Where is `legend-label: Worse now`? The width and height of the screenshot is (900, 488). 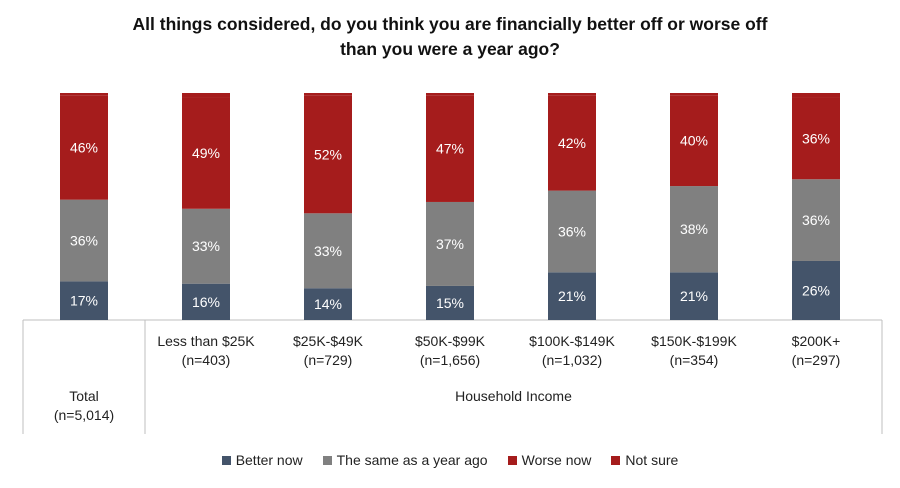 legend-label: Worse now is located at coordinates (556, 460).